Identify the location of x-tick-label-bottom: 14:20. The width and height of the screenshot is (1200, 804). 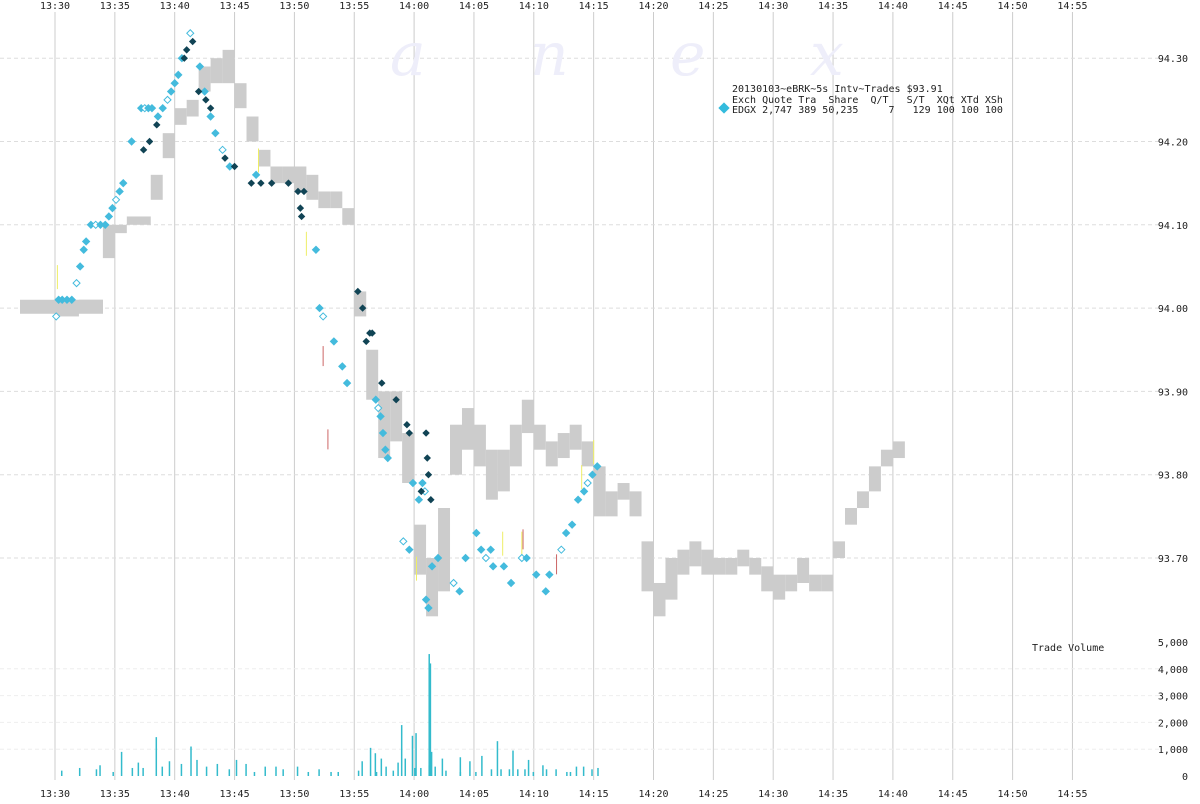
(653, 794).